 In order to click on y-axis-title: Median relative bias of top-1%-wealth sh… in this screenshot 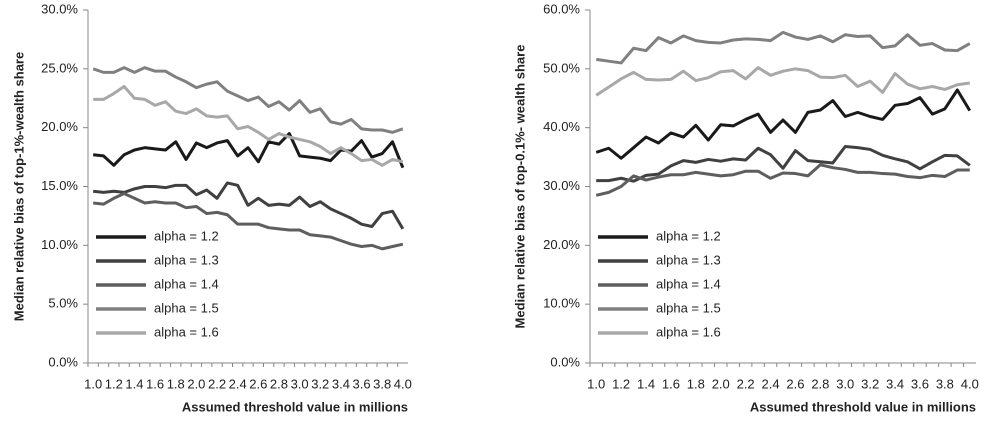, I will do `click(18, 186)`.